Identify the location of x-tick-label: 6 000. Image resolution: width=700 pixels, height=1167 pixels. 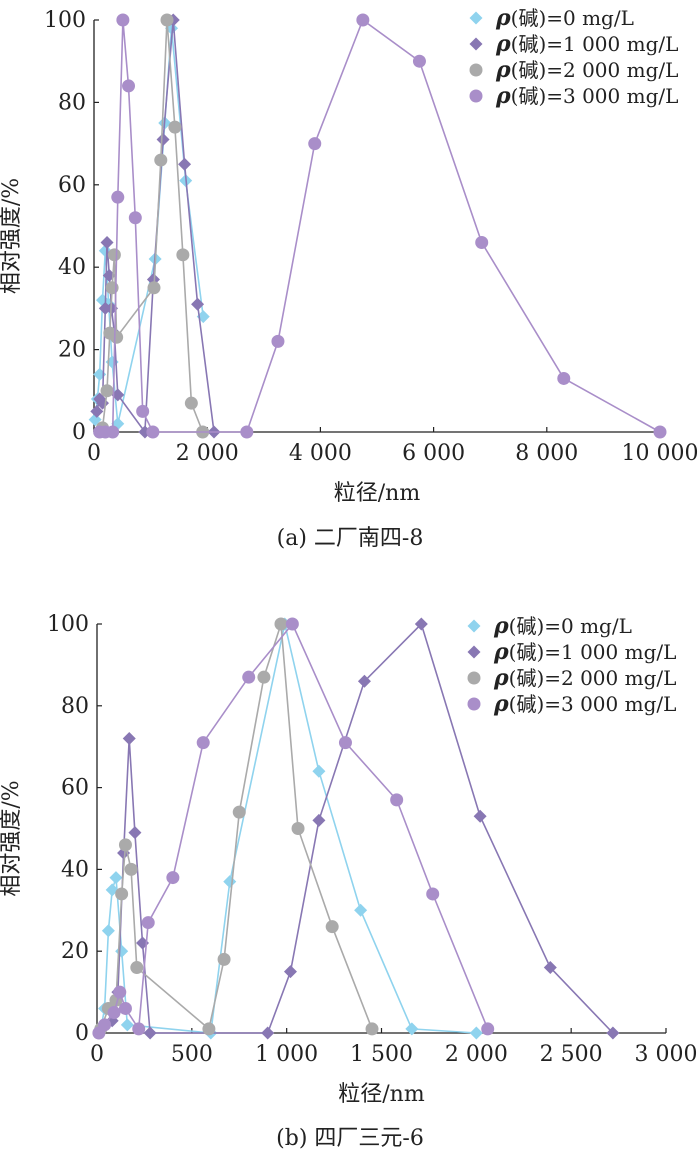
(433, 453).